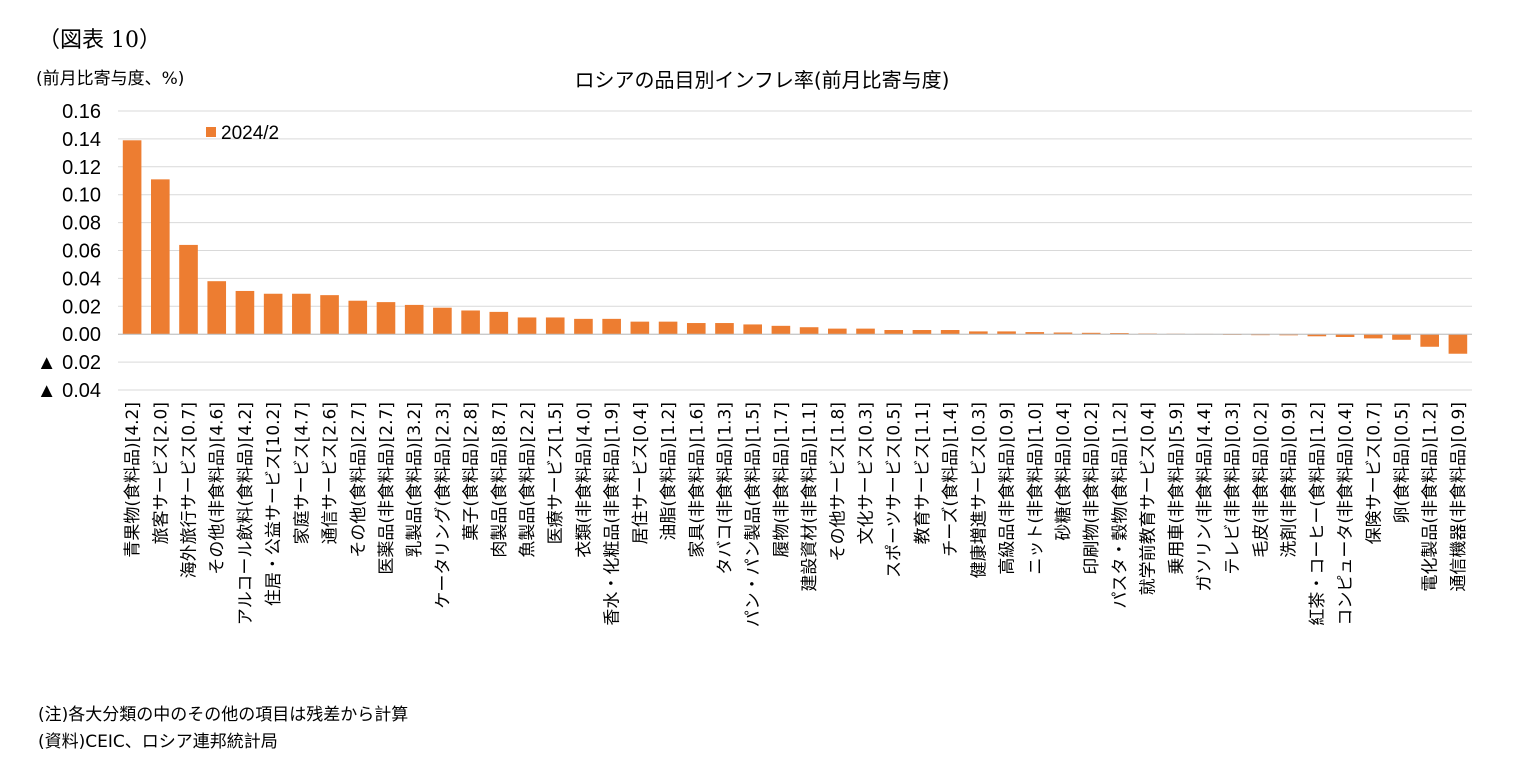 This screenshot has width=1524, height=777. What do you see at coordinates (1008, 488) in the screenshot?
I see `x-tick-label: 高級品(非食料品)[0.9]` at bounding box center [1008, 488].